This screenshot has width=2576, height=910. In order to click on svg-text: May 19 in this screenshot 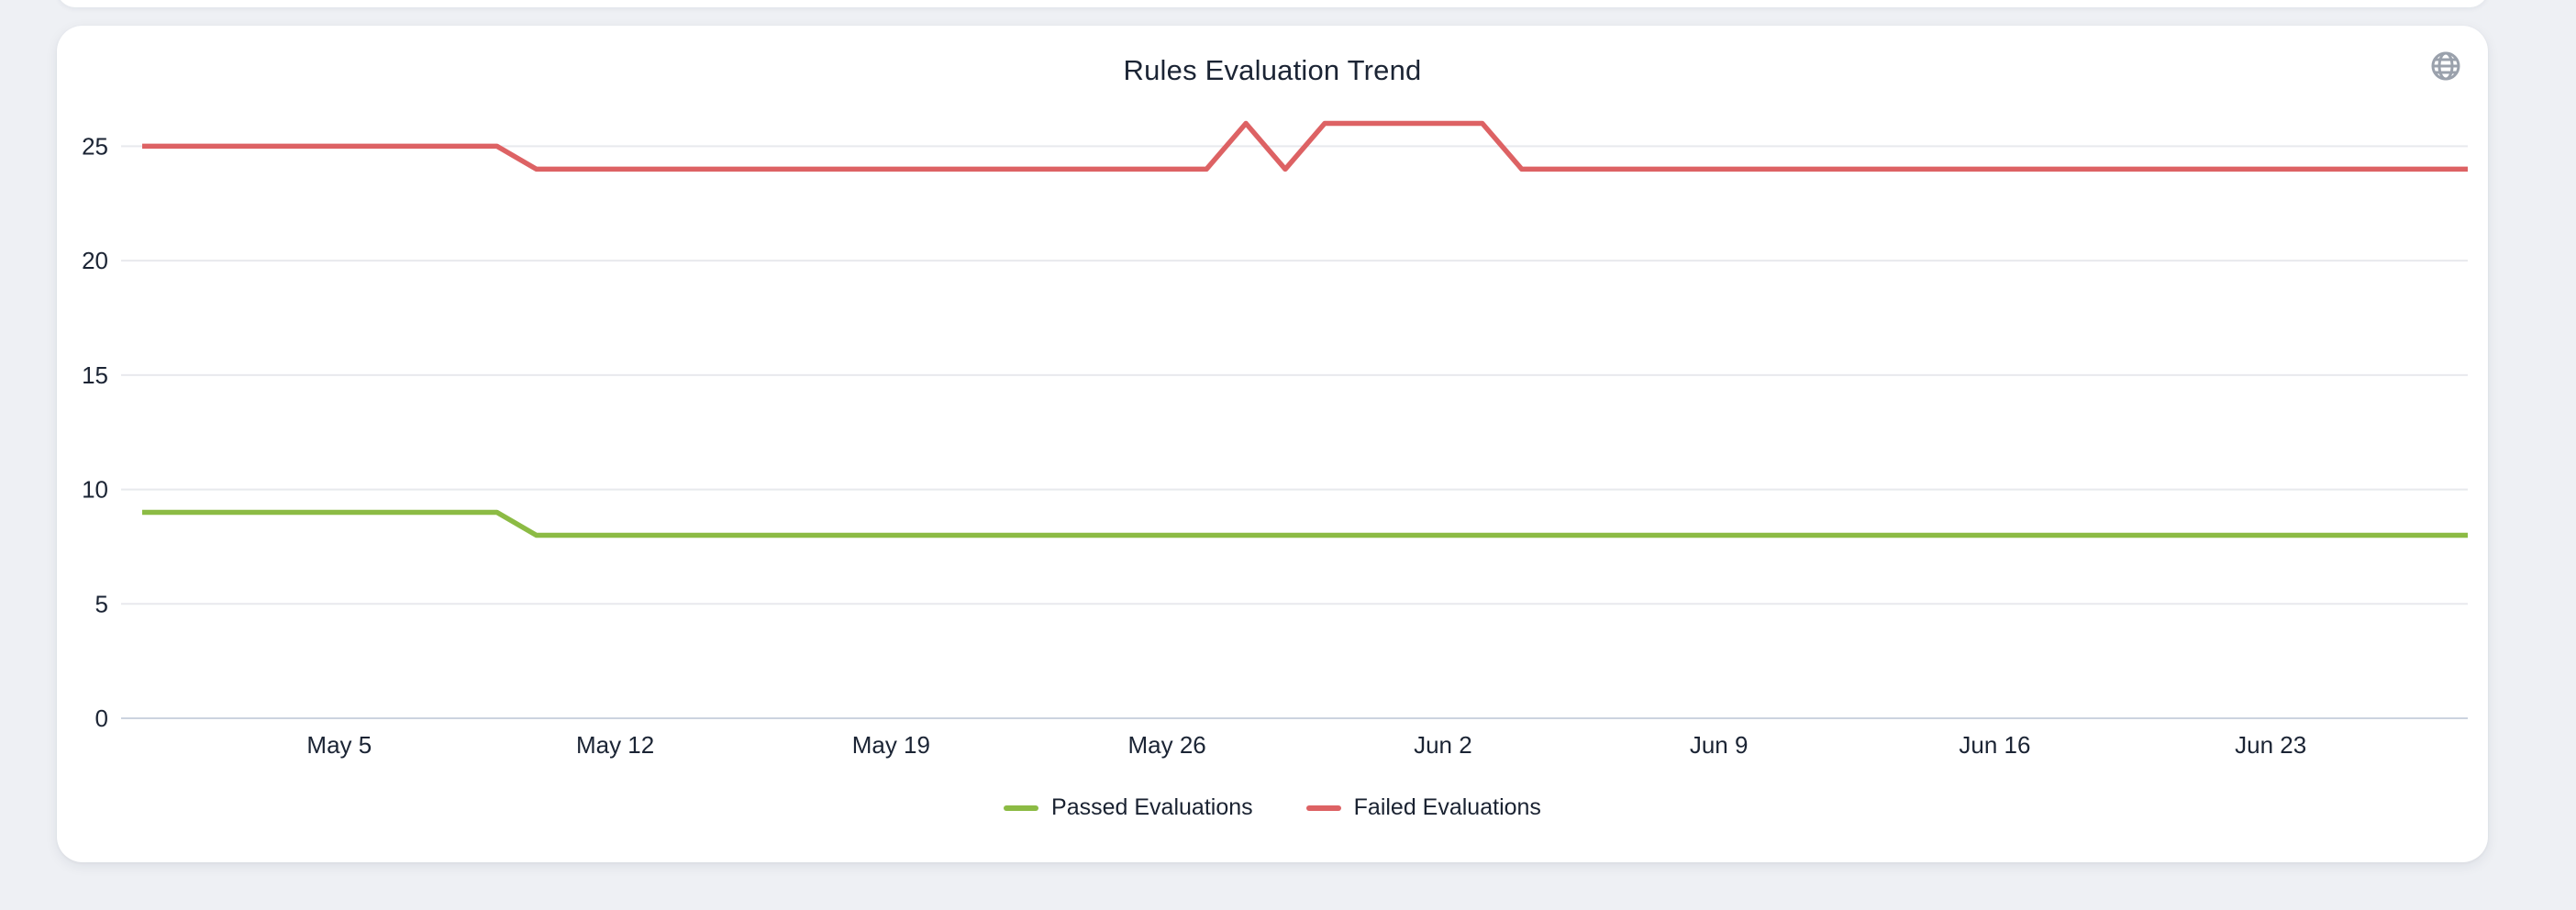, I will do `click(891, 745)`.